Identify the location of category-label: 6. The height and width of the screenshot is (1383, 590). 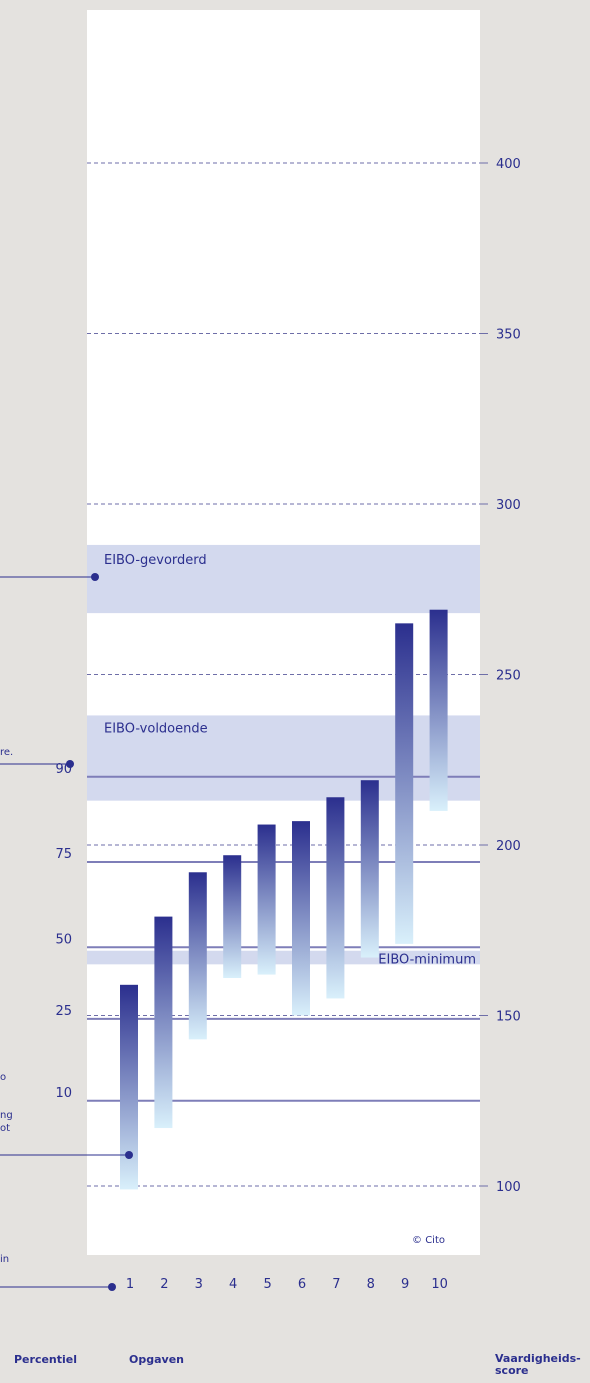
(302, 1284).